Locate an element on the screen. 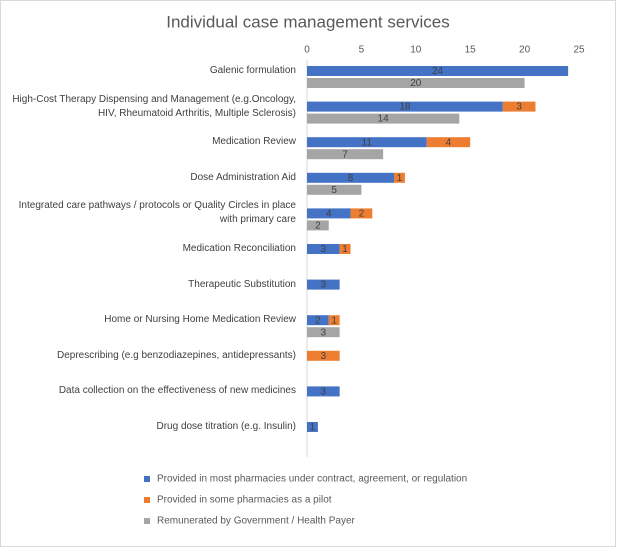 Image resolution: width=617 pixels, height=548 pixels. category-label: Medication Reconciliation is located at coordinates (239, 248).